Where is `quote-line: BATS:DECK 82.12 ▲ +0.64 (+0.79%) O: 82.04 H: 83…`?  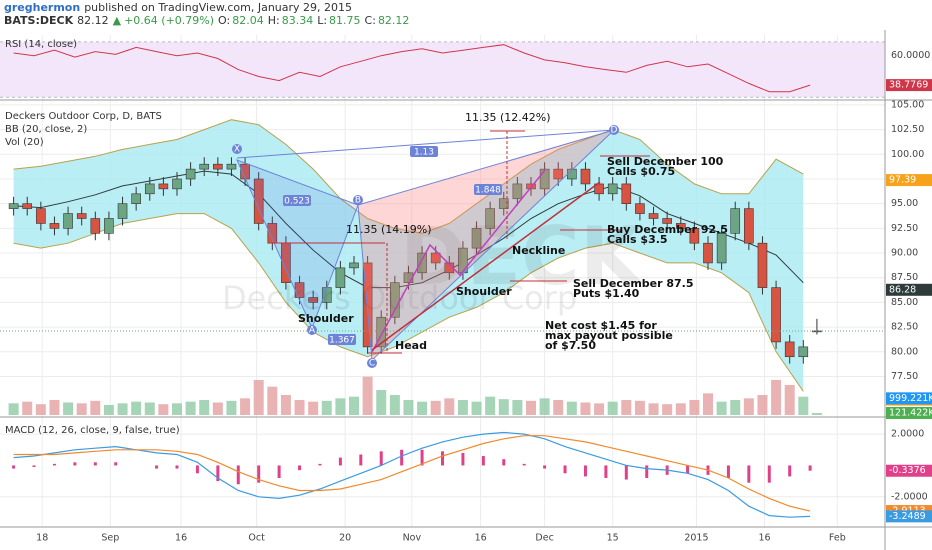 quote-line: BATS:DECK 82.12 ▲ +0.64 (+0.79%) O: 82.04 H: 83… is located at coordinates (206, 20).